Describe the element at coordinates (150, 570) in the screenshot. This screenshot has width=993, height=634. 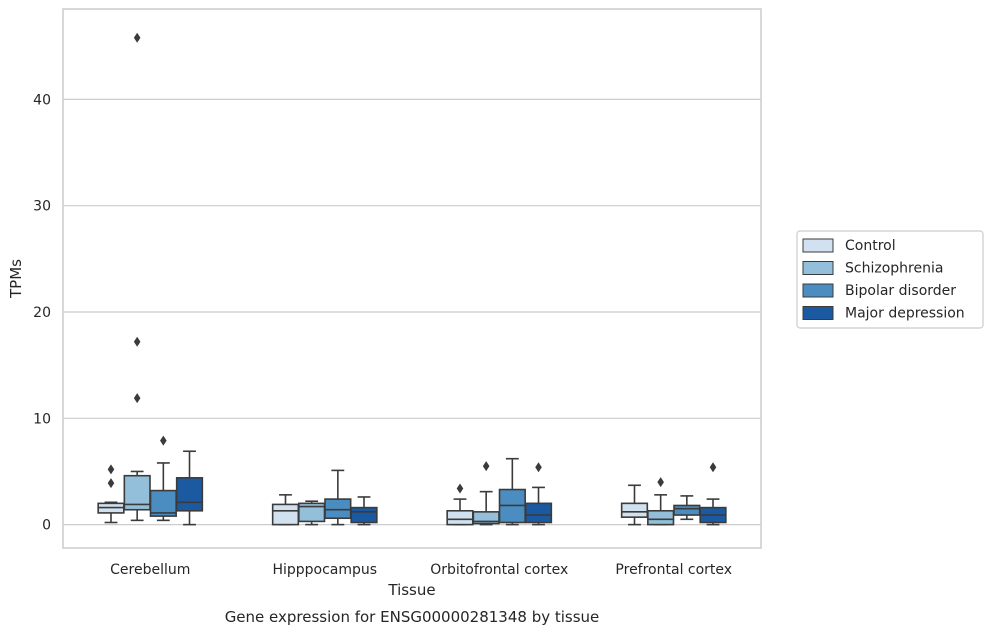
I see `x-tick-label: Cerebellum` at that location.